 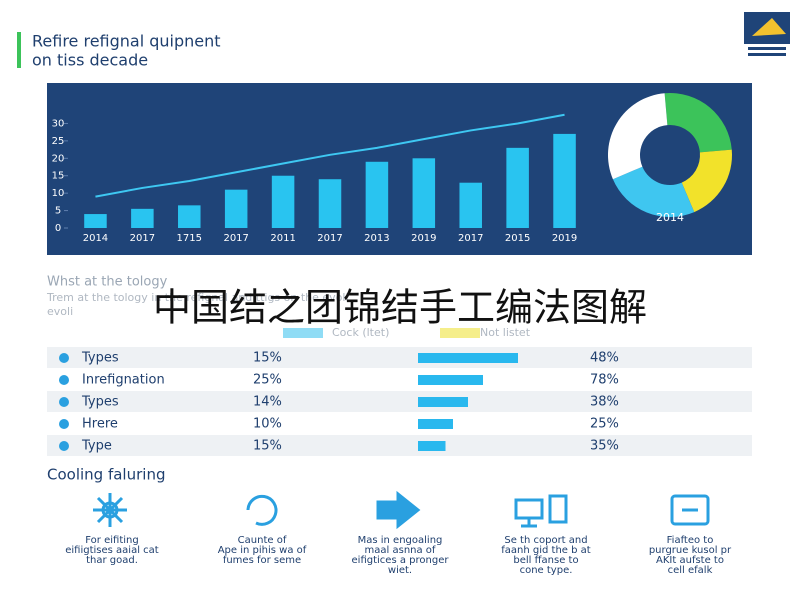 I want to click on donut-label: 2014, so click(x=670, y=217).